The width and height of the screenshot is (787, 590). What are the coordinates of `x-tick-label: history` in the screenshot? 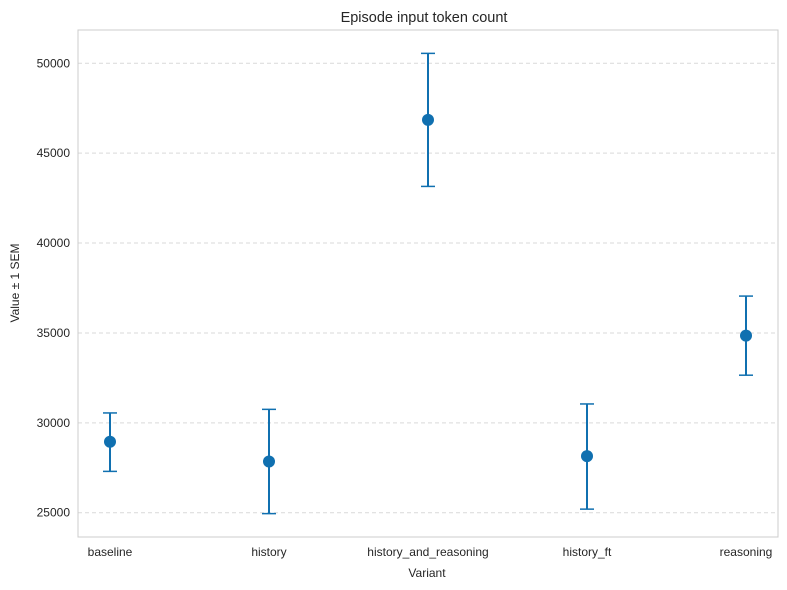 It's located at (268, 552).